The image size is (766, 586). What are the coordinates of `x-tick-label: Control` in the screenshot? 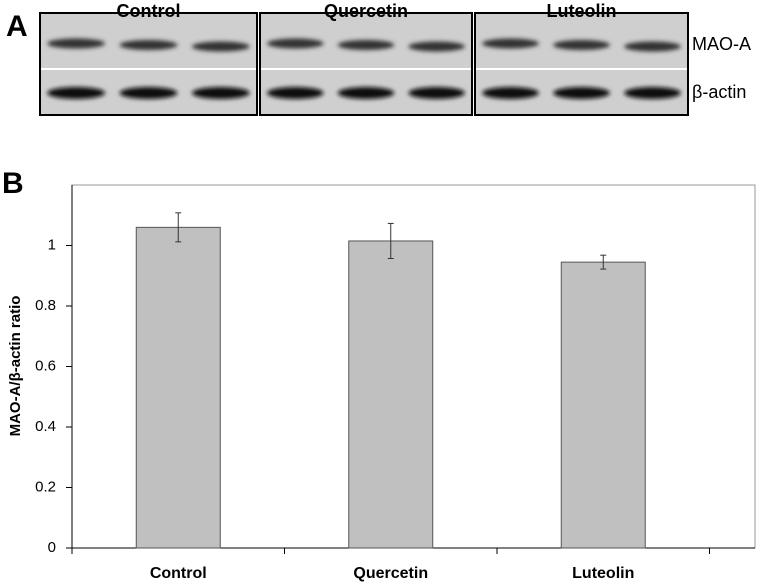 It's located at (178, 573).